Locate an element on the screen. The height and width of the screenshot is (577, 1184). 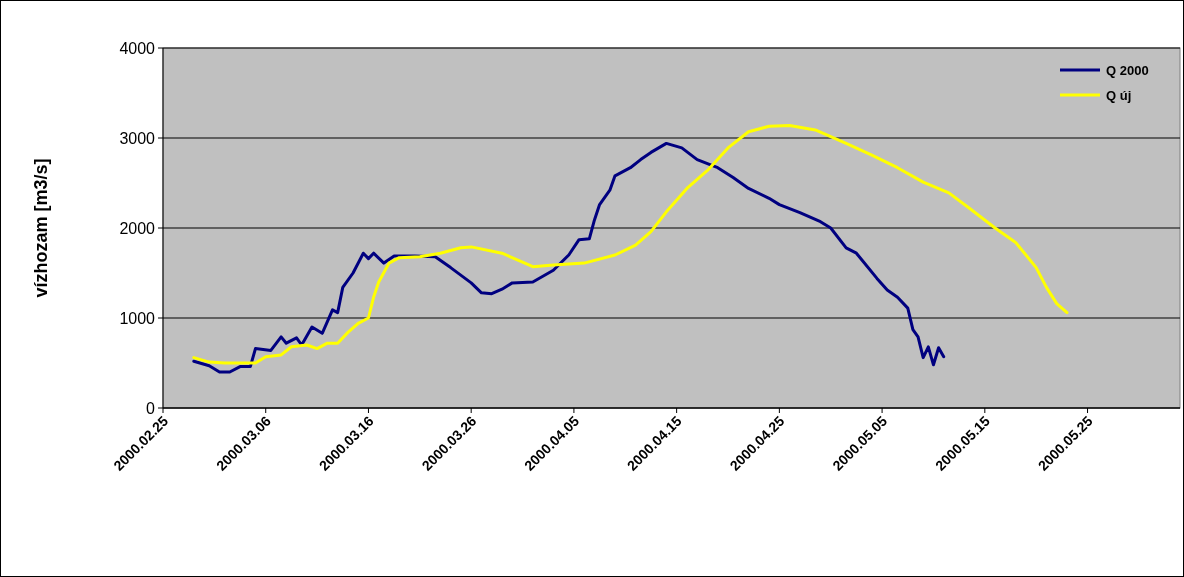
y-tick-label: 0 is located at coordinates (151, 408).